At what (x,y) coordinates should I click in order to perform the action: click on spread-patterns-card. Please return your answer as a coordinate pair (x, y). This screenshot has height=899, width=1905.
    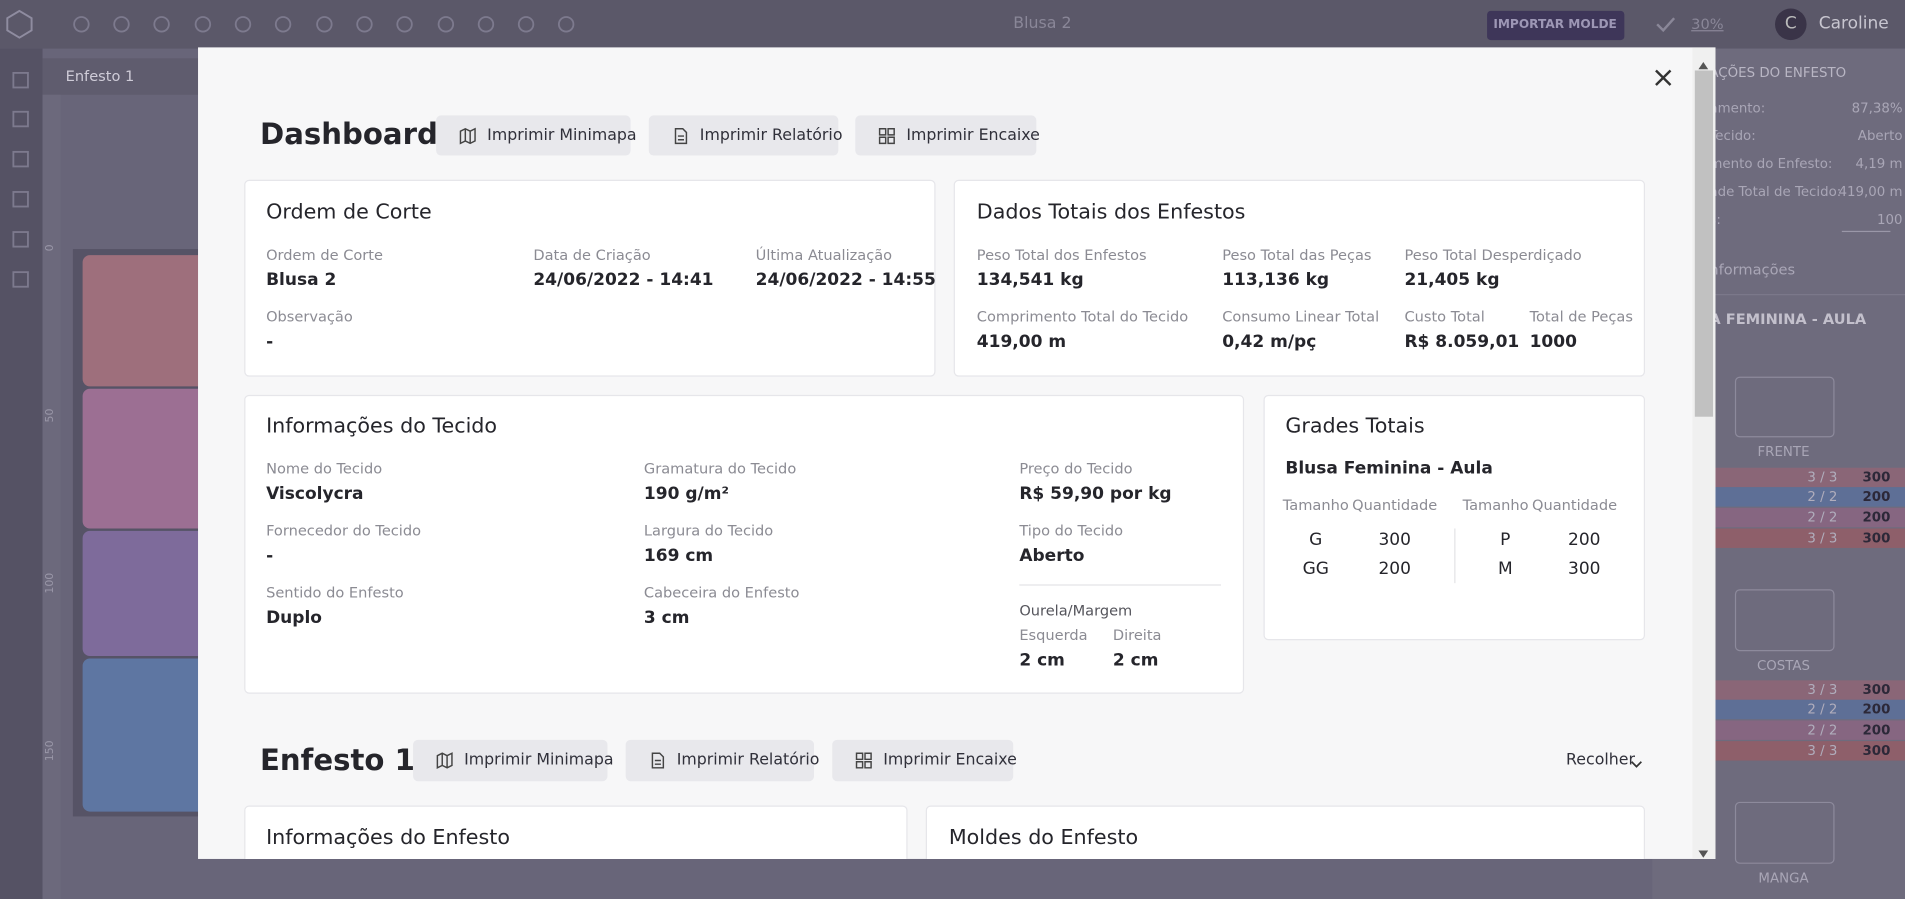
    Looking at the image, I should click on (1285, 832).